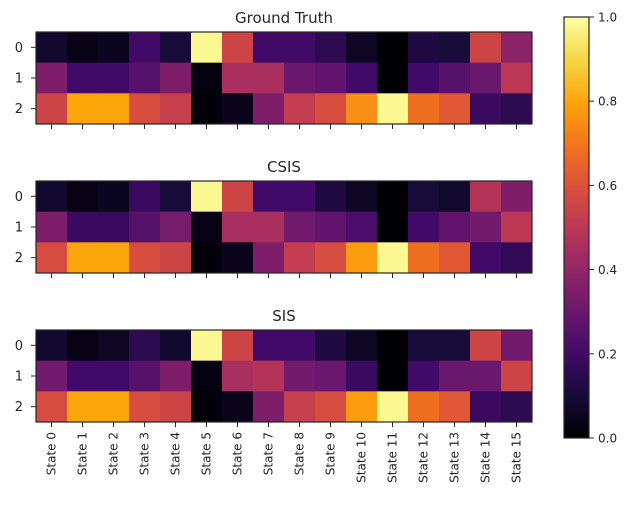 The height and width of the screenshot is (507, 631). I want to click on x-tick-label: State 13, so click(455, 457).